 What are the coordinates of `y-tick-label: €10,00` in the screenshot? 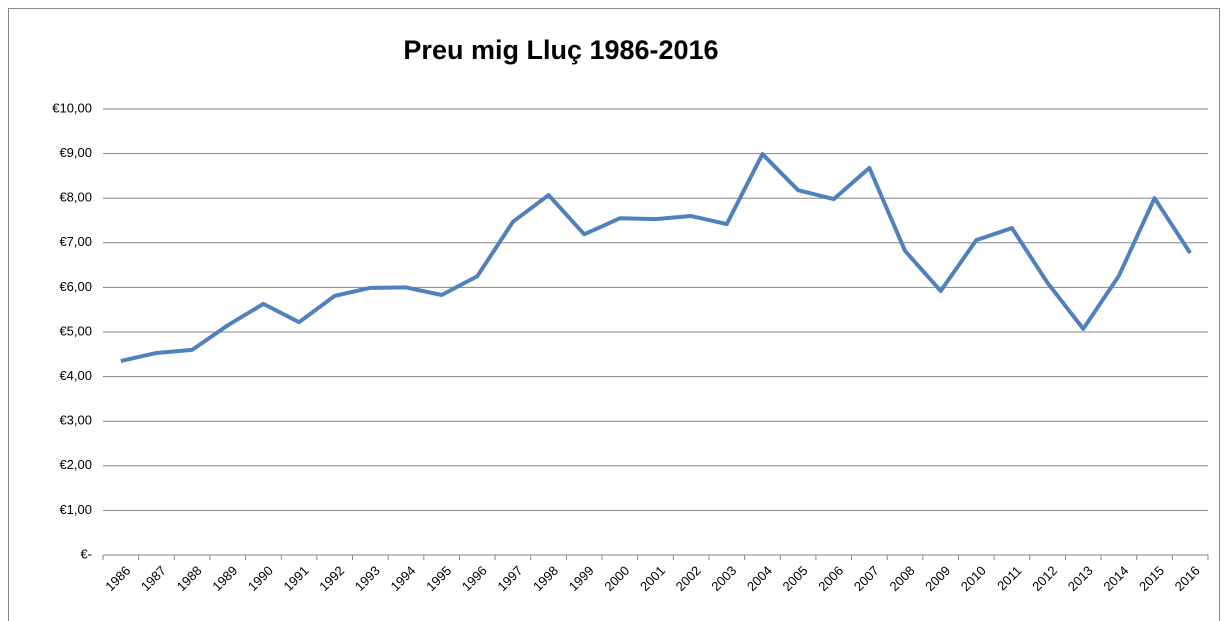 It's located at (72, 107).